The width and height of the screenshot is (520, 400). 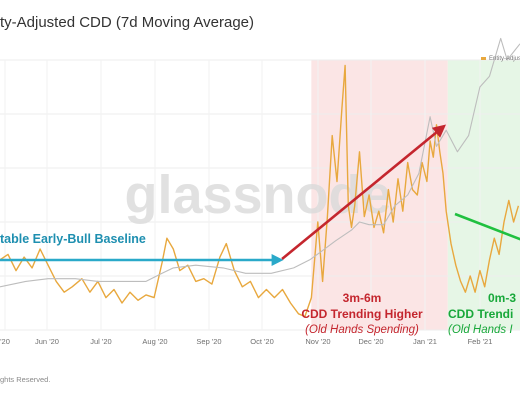 What do you see at coordinates (480, 330) in the screenshot?
I see `annotation-green-sub: (Old Hands I` at bounding box center [480, 330].